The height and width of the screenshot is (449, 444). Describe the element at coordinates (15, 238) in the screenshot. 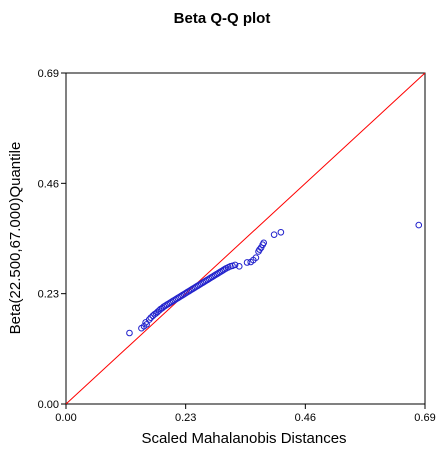

I see `y-axis-label: Beta(22.500,67.000)Quantile` at that location.